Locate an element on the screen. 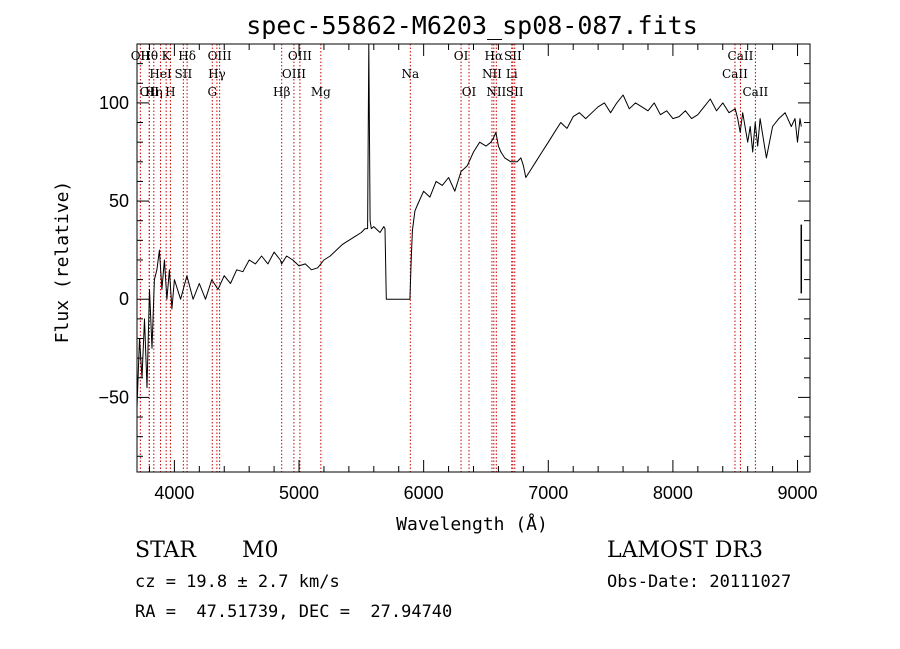 The width and height of the screenshot is (900, 649). line-label-mid: SII is located at coordinates (184, 74).